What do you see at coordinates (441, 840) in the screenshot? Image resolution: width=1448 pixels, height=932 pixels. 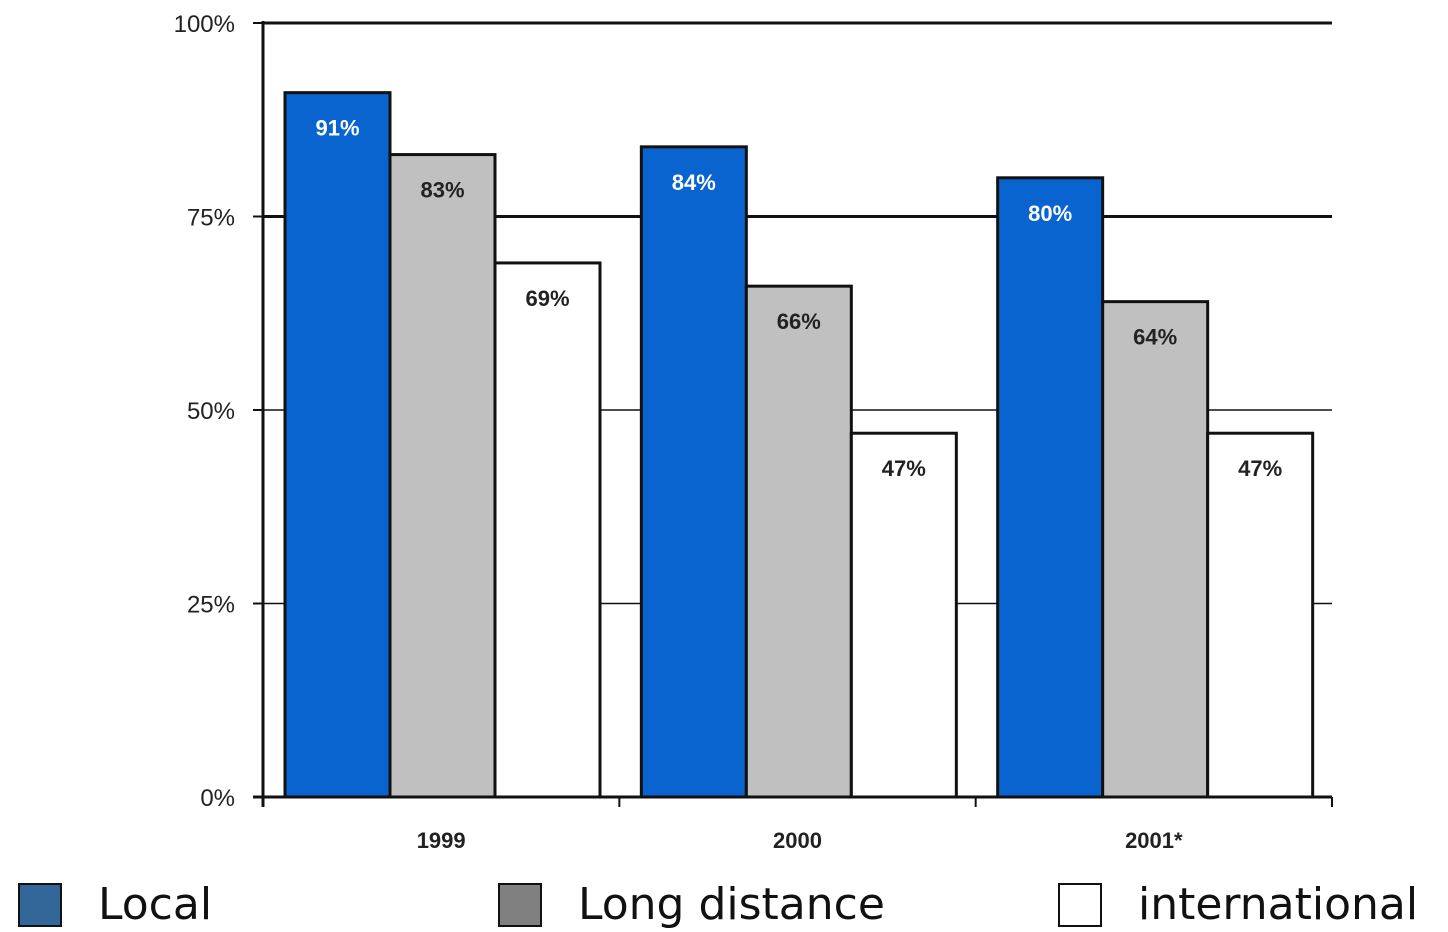 I see `x-category-label: 1999` at bounding box center [441, 840].